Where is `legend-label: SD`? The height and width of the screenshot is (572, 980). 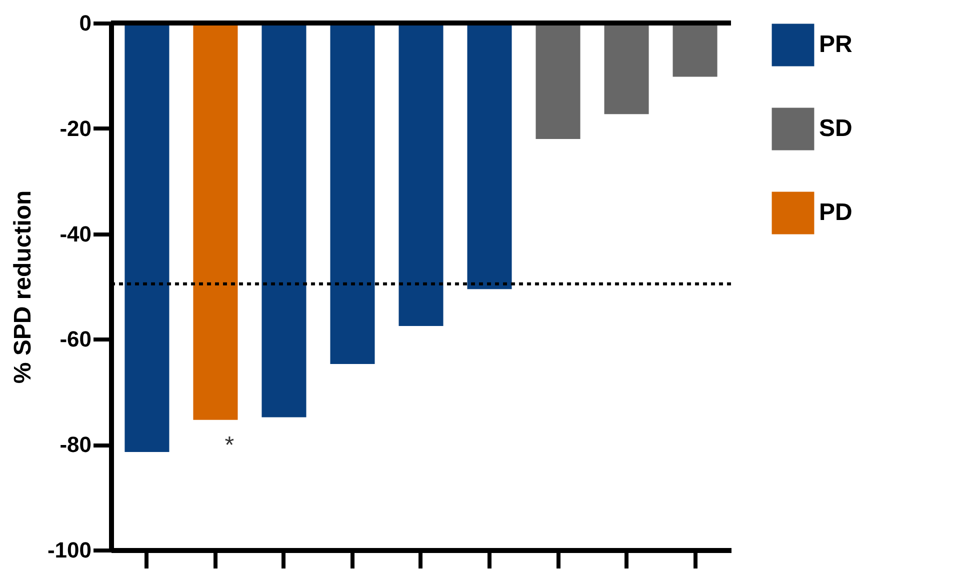 legend-label: SD is located at coordinates (835, 128).